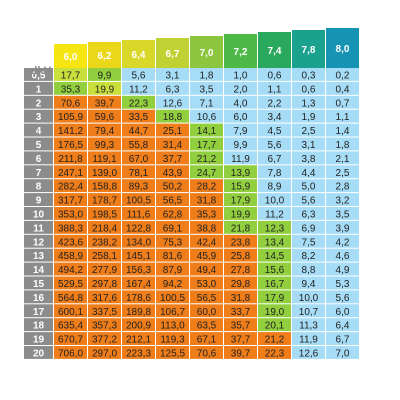  What do you see at coordinates (207, 340) in the screenshot?
I see `cell-value: 67,1` at bounding box center [207, 340].